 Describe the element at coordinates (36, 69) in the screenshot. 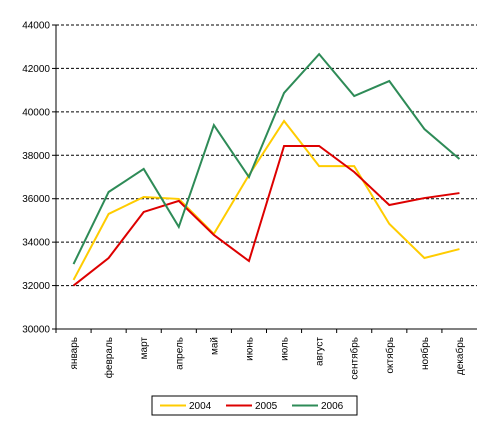

I see `y-tick-label: 42000` at that location.